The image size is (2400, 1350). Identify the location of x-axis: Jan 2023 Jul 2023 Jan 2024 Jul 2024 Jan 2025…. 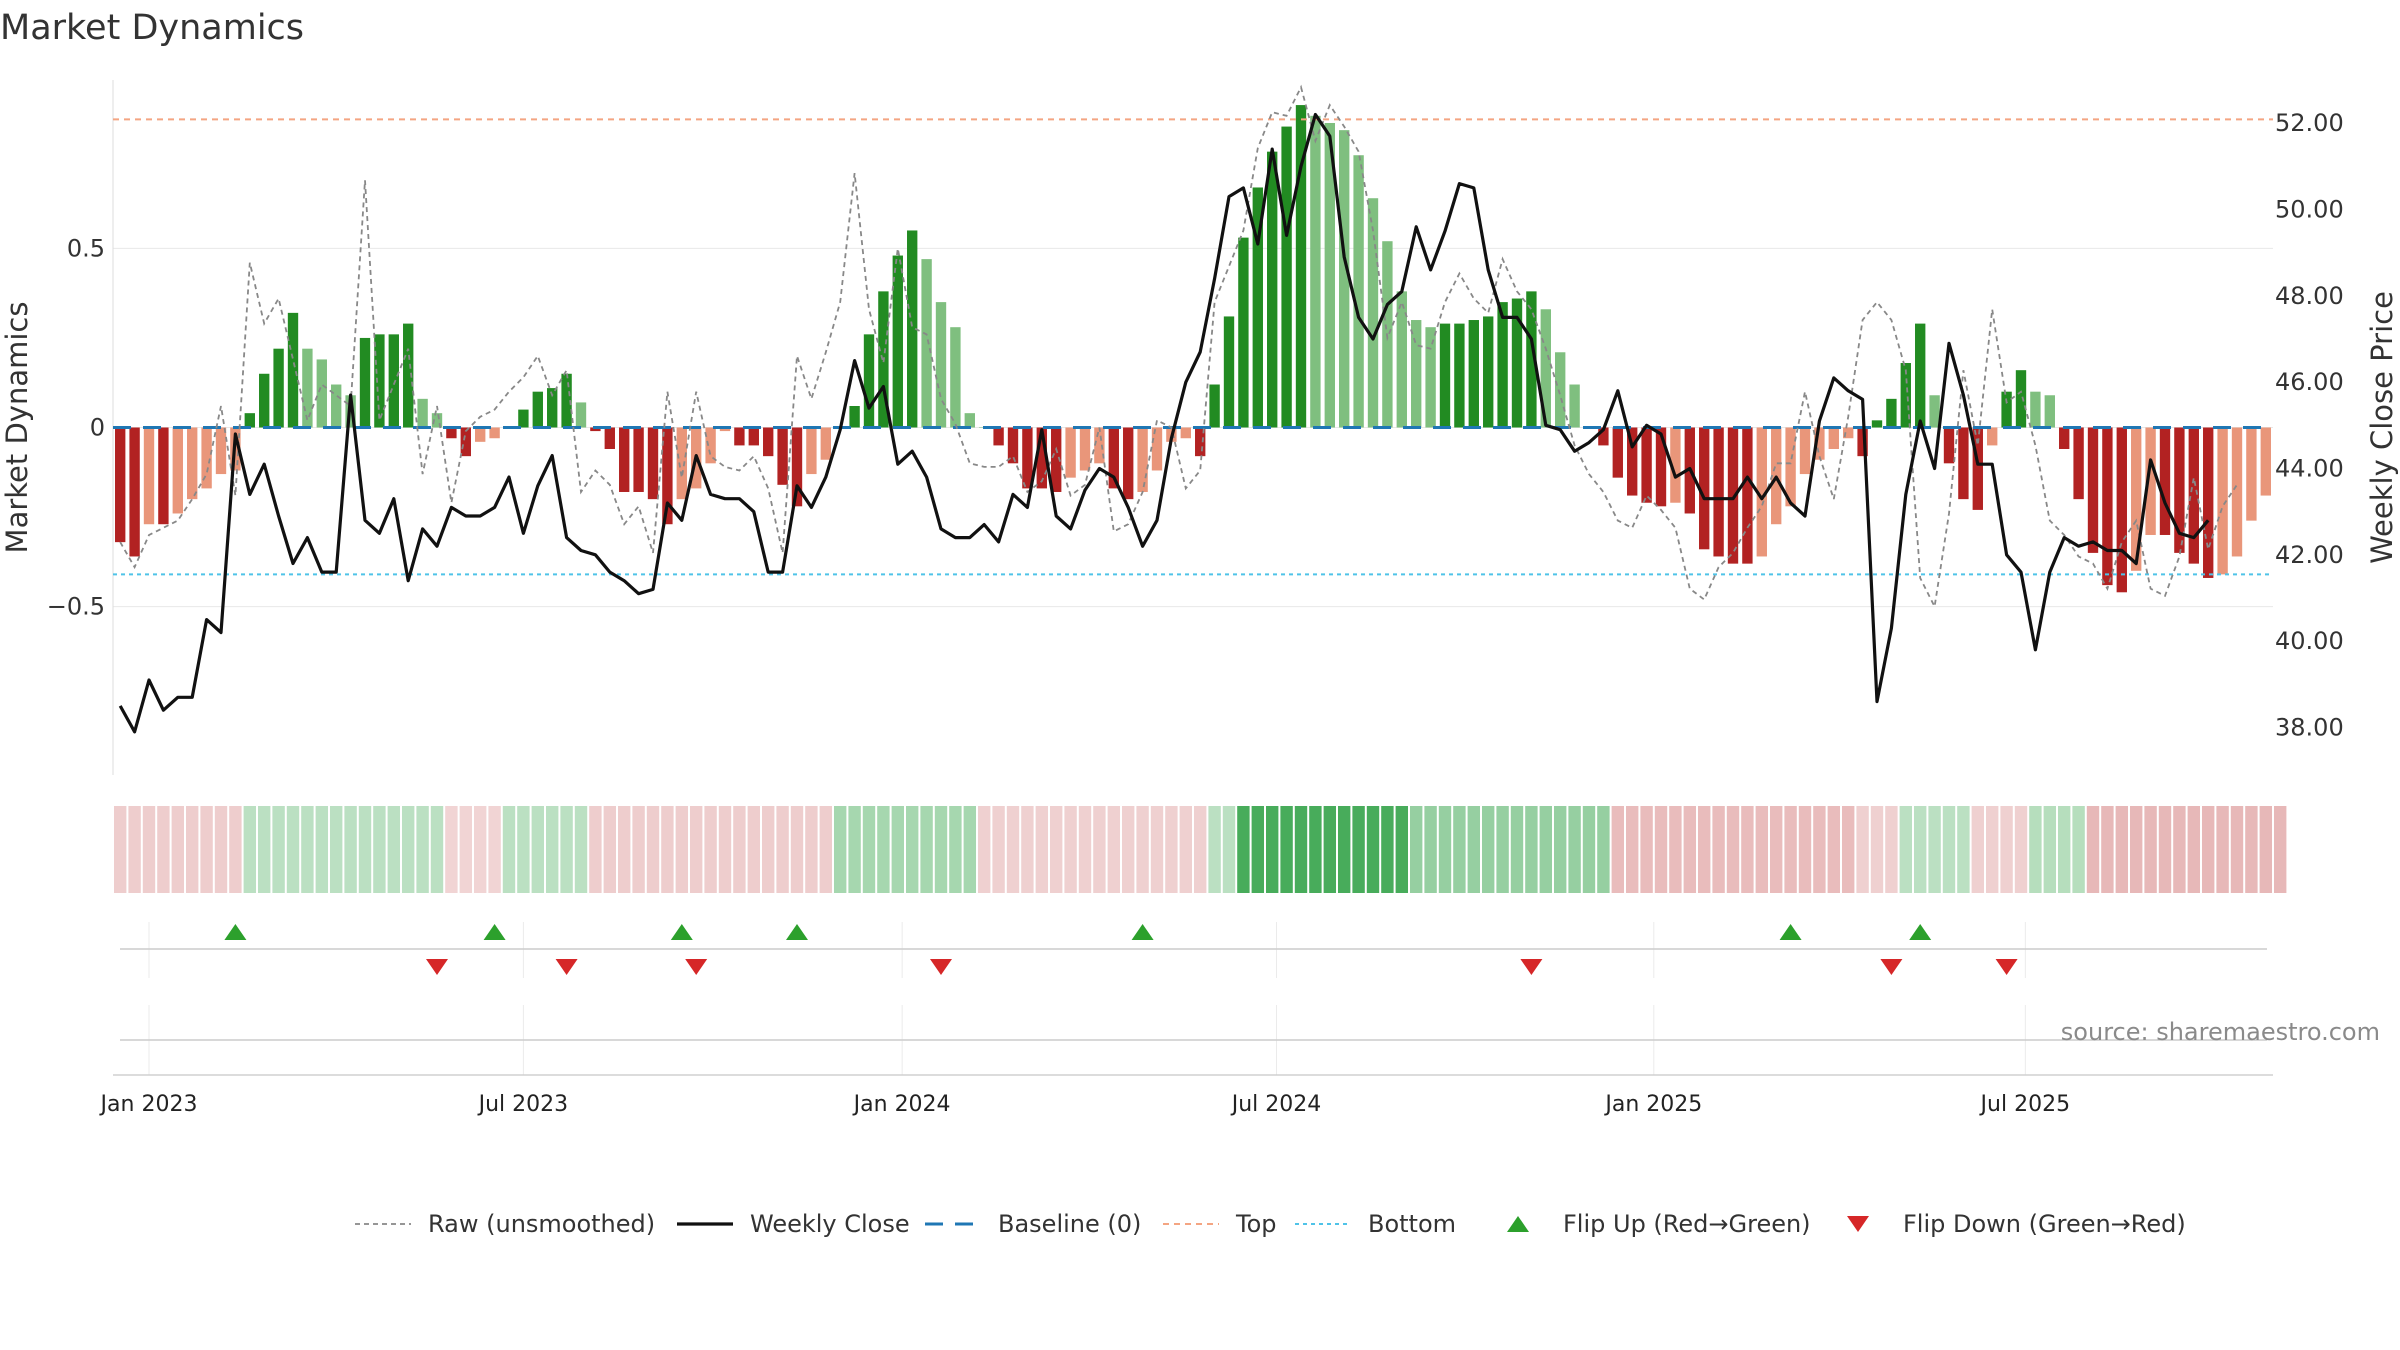
(1085, 1104).